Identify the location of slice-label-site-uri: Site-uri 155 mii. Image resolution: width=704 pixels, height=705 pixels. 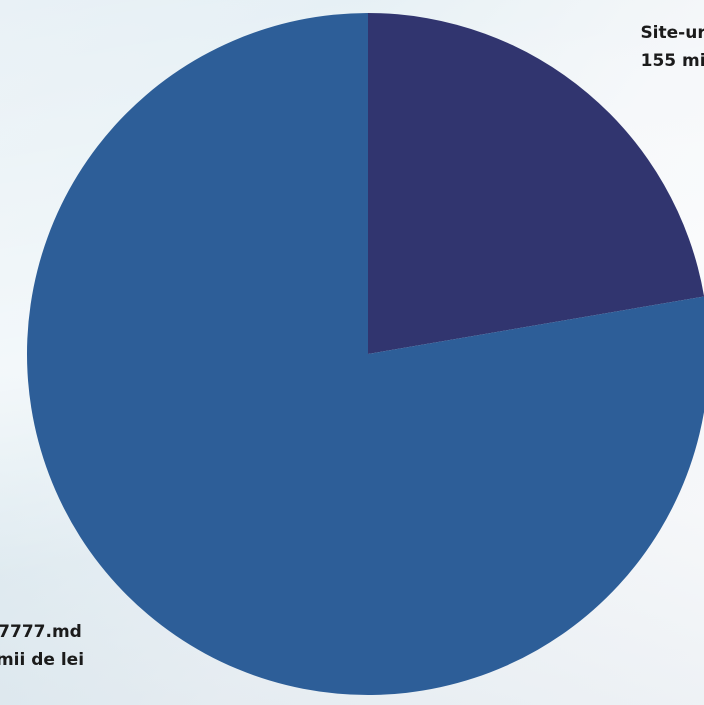
(650, 47).